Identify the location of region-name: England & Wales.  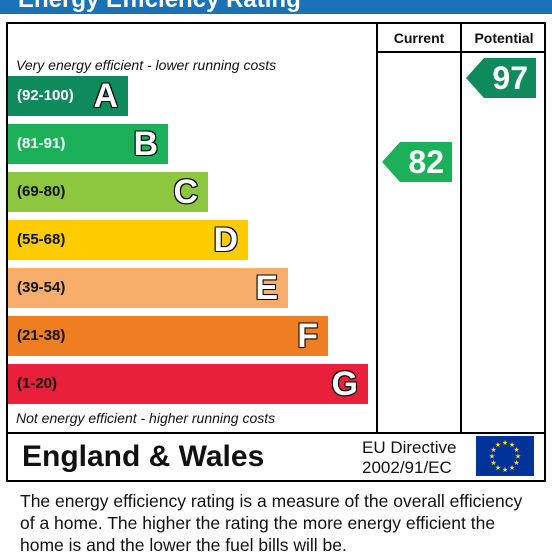
(143, 456).